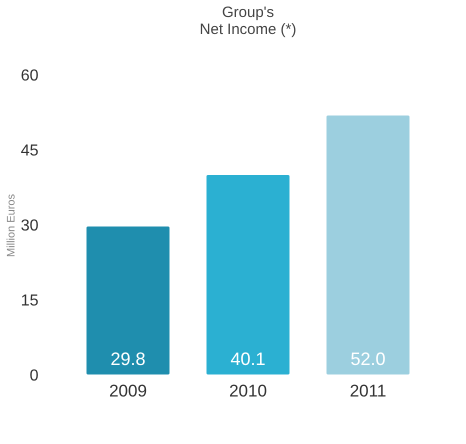 This screenshot has width=466, height=444. I want to click on y-tick-label: 45, so click(29, 151).